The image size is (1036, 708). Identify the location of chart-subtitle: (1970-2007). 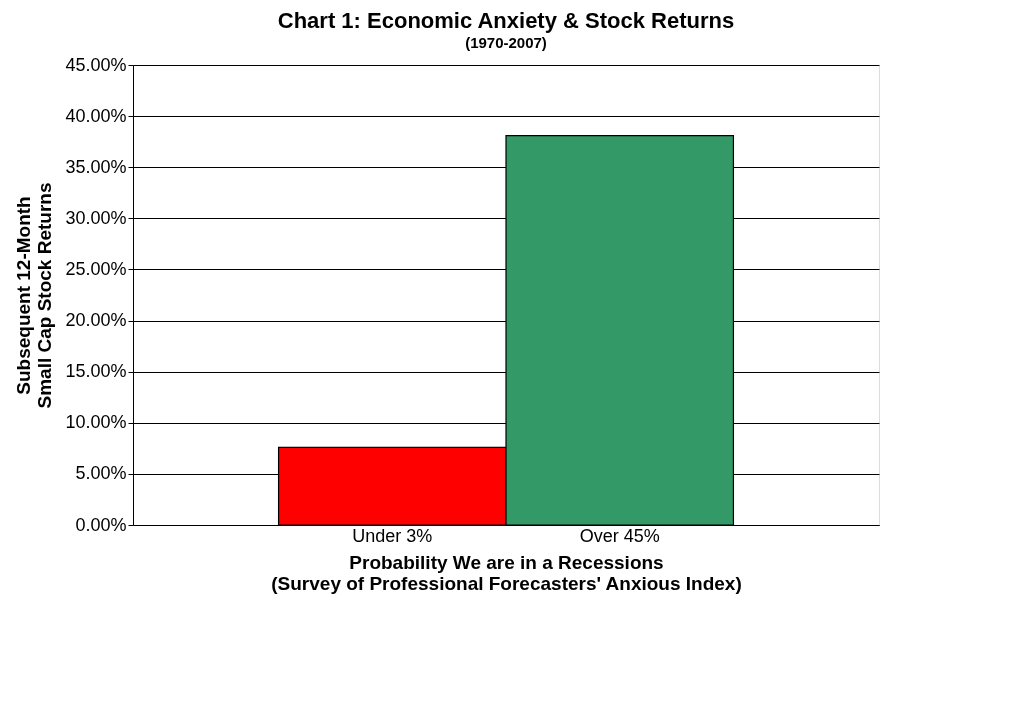
(506, 42).